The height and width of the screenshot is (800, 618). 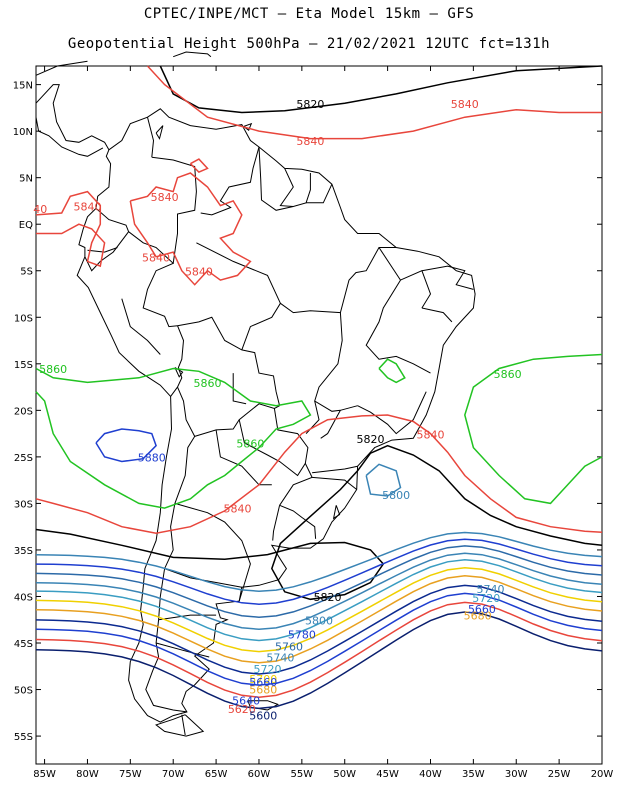 What do you see at coordinates (44, 774) in the screenshot?
I see `lon-tick-label: 85W` at bounding box center [44, 774].